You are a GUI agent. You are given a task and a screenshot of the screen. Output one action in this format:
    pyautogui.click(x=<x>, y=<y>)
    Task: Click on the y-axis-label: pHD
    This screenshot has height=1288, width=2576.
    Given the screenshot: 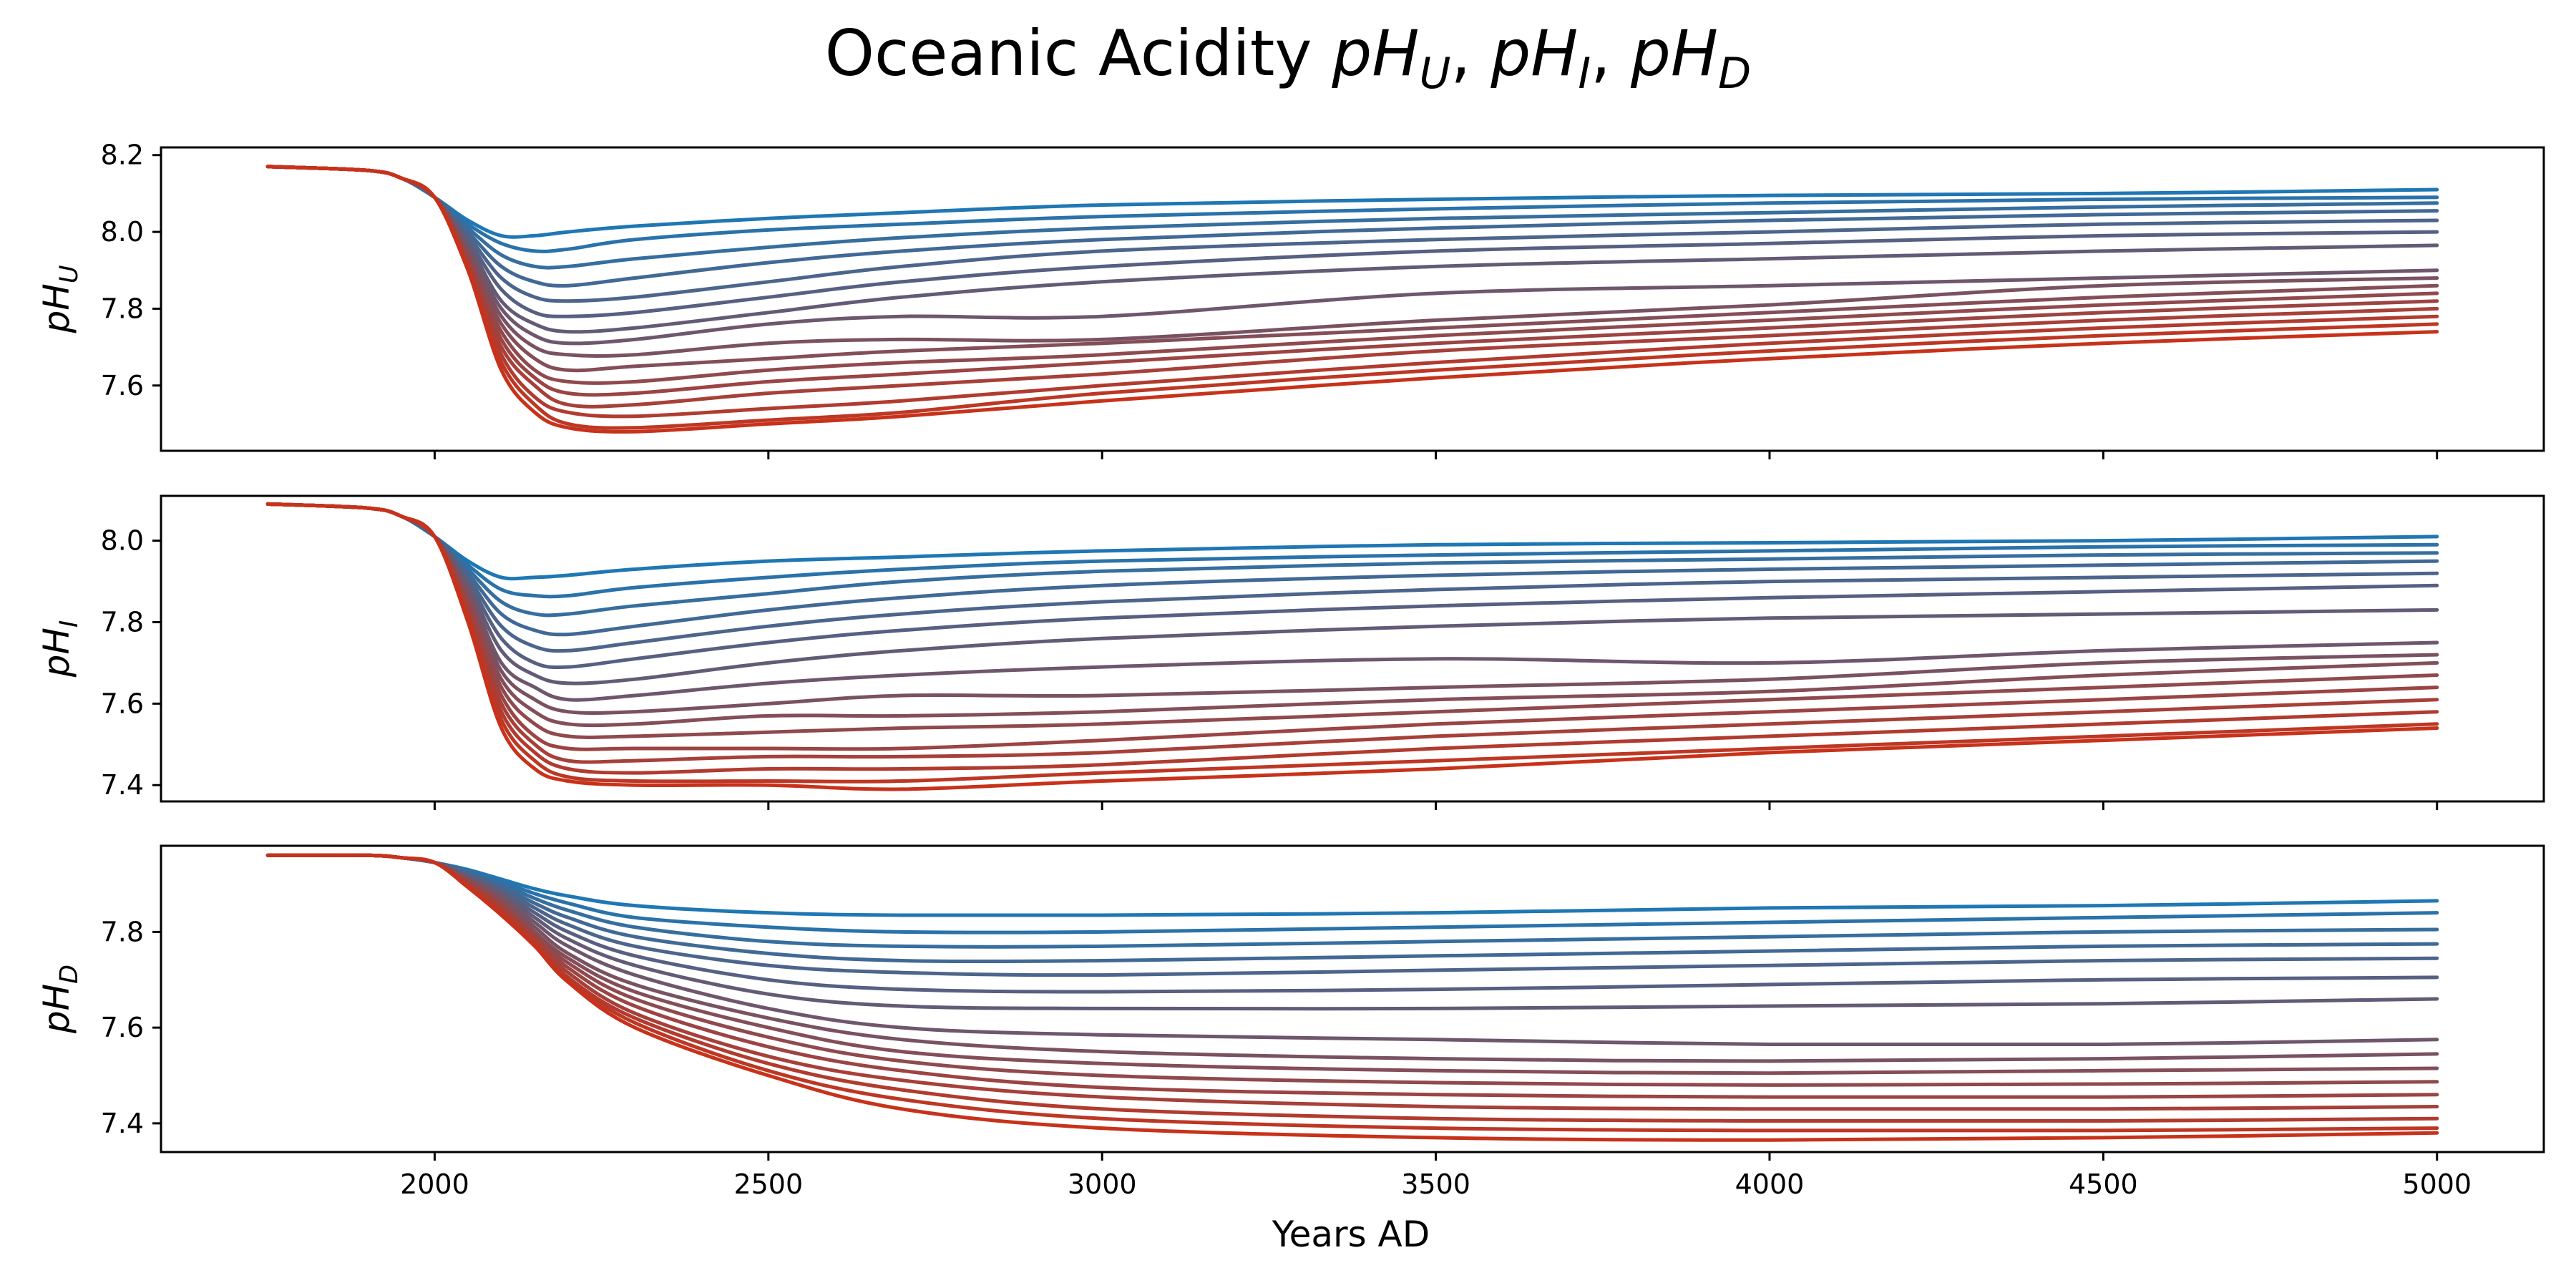 What is the action you would take?
    pyautogui.click(x=60, y=999)
    